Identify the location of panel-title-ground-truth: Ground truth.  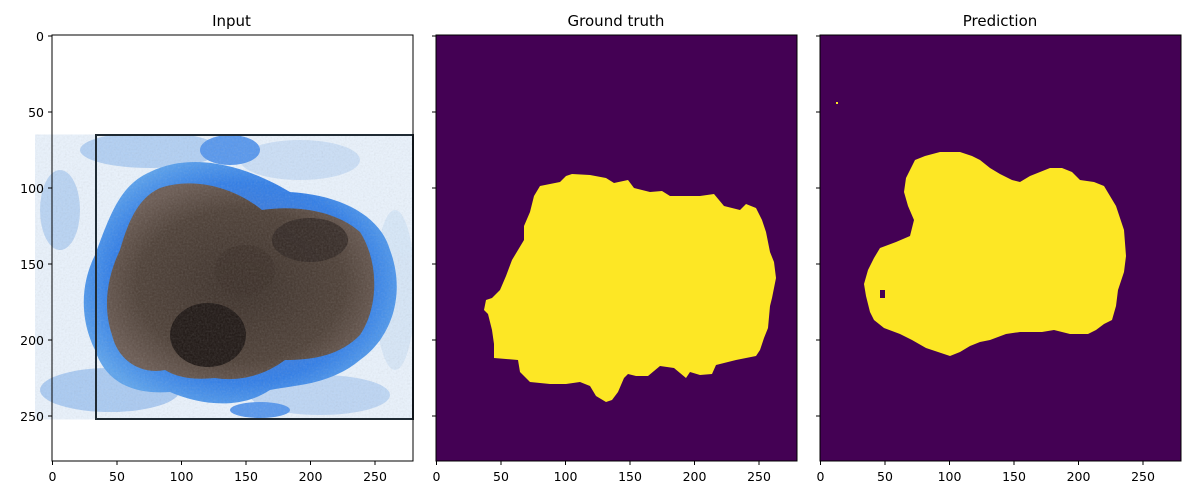
(616, 21).